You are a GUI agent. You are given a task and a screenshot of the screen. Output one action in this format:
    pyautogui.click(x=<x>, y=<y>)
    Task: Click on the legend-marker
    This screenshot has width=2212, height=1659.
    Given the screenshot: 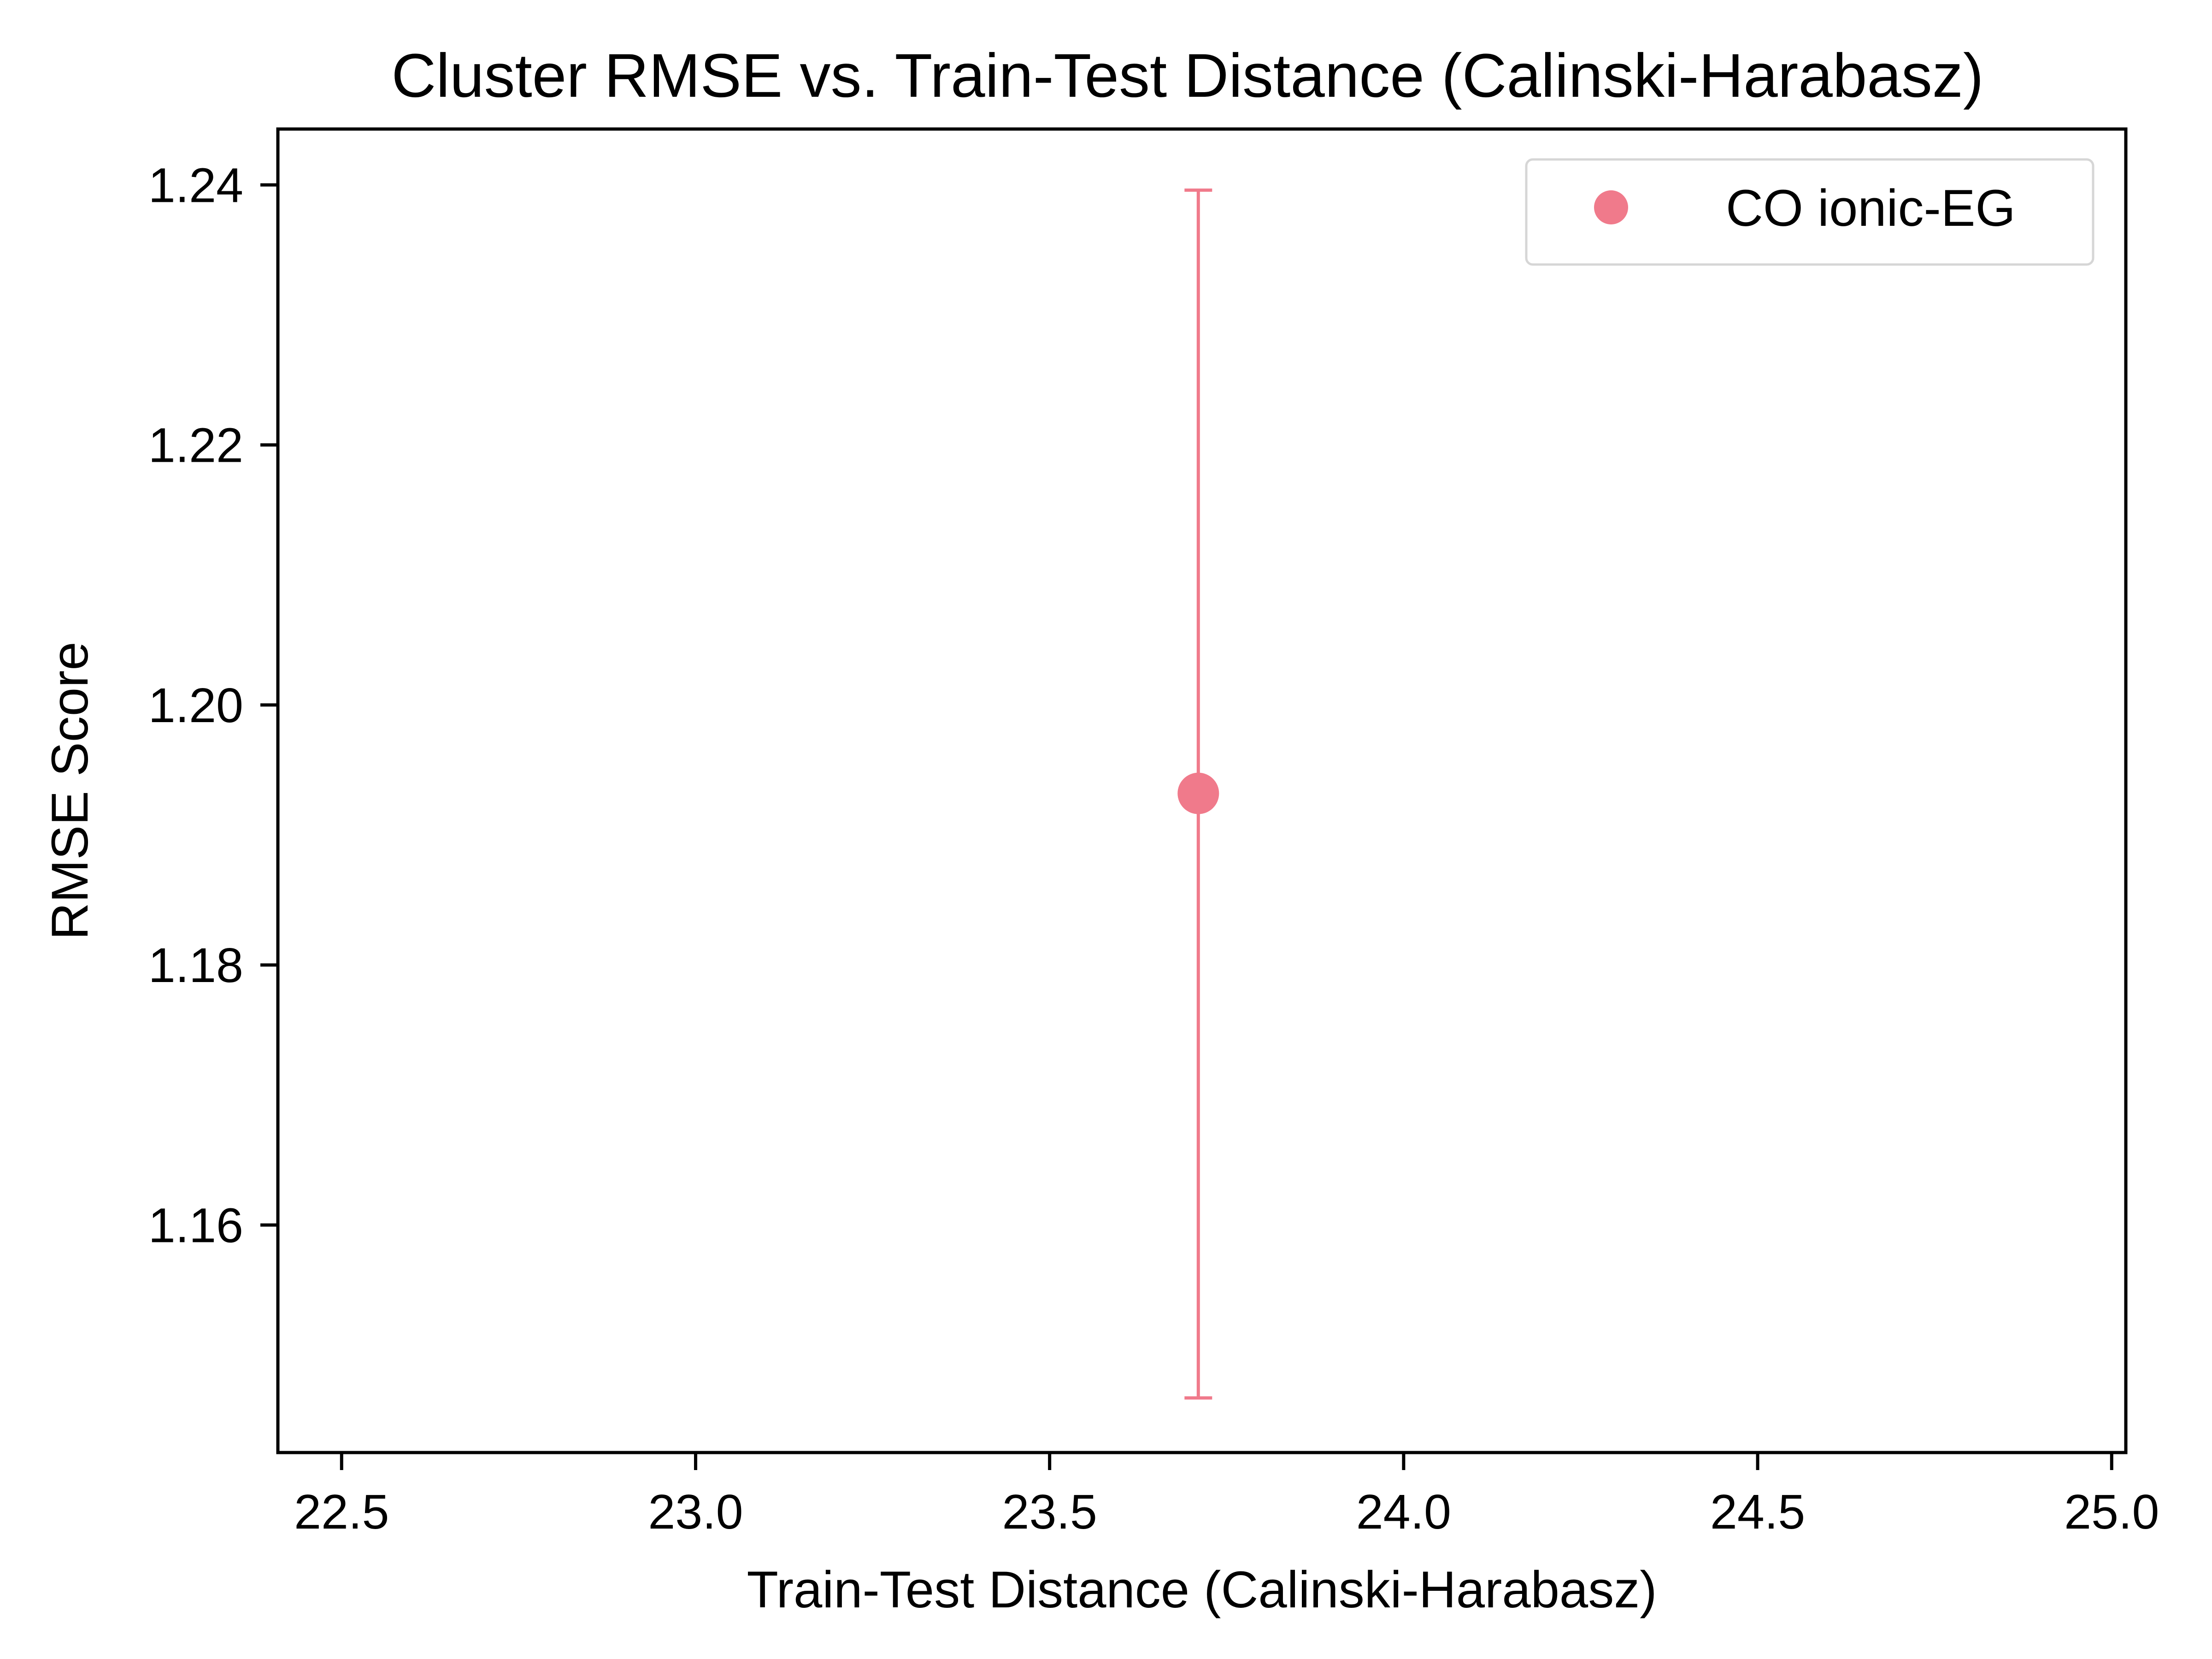 What is the action you would take?
    pyautogui.click(x=1611, y=207)
    